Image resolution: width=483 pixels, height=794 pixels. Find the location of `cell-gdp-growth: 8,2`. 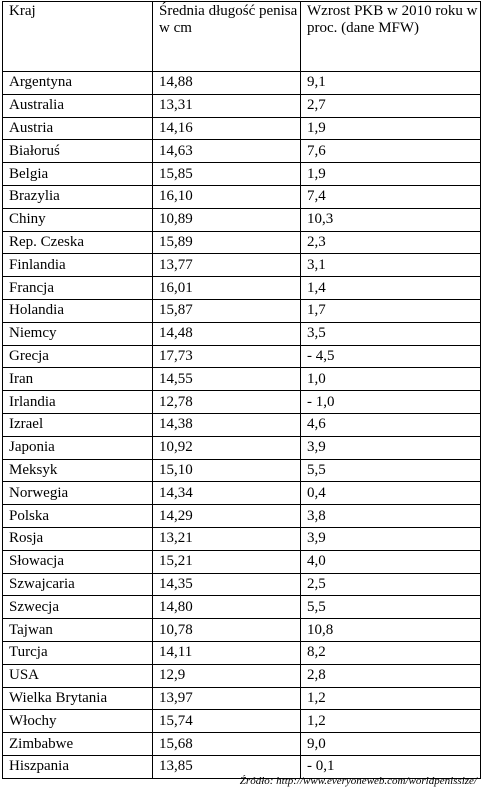

cell-gdp-growth: 8,2 is located at coordinates (390, 652).